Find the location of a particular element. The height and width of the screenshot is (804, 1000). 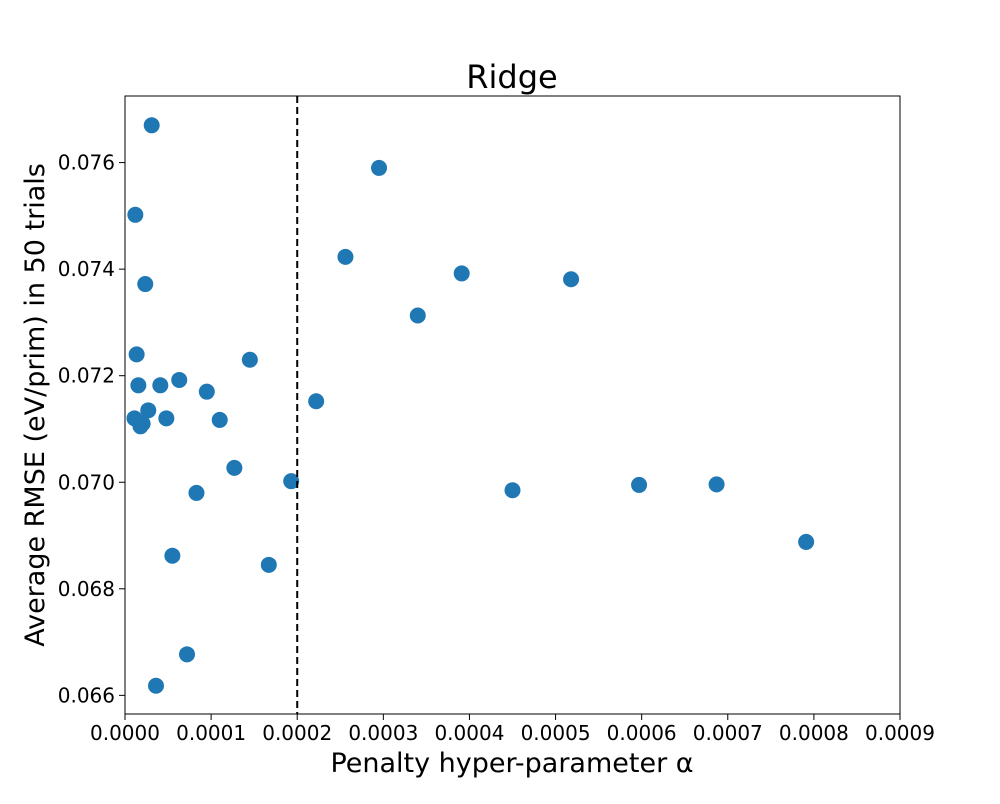

y-ticks-group: 0.066 0.068 0.070 0.072 0.074 0.076 is located at coordinates (91, 429).